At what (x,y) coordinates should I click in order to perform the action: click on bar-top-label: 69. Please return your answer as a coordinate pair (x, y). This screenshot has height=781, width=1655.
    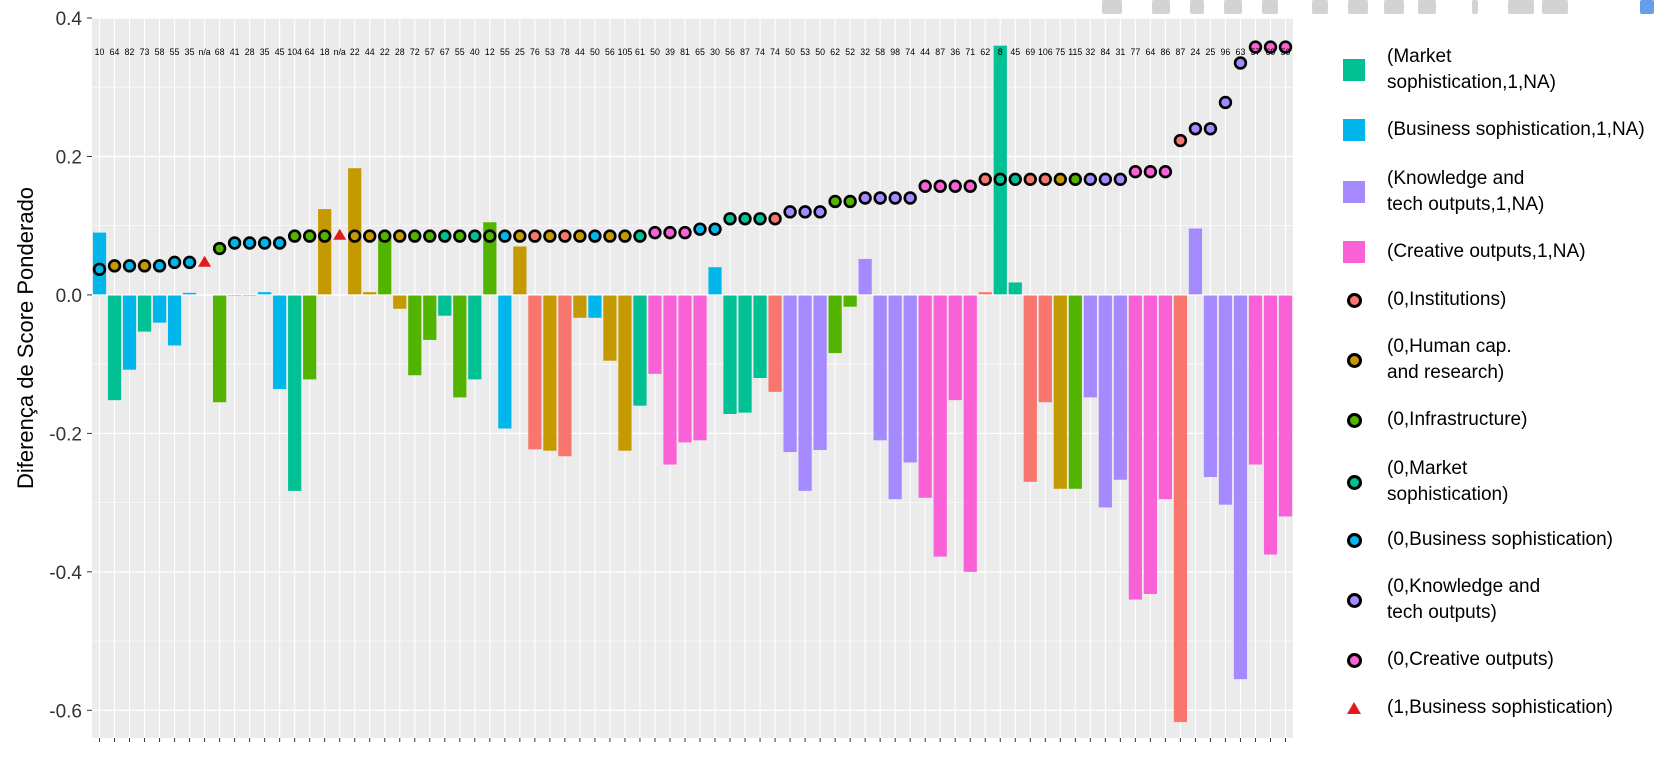
    Looking at the image, I should click on (1030, 52).